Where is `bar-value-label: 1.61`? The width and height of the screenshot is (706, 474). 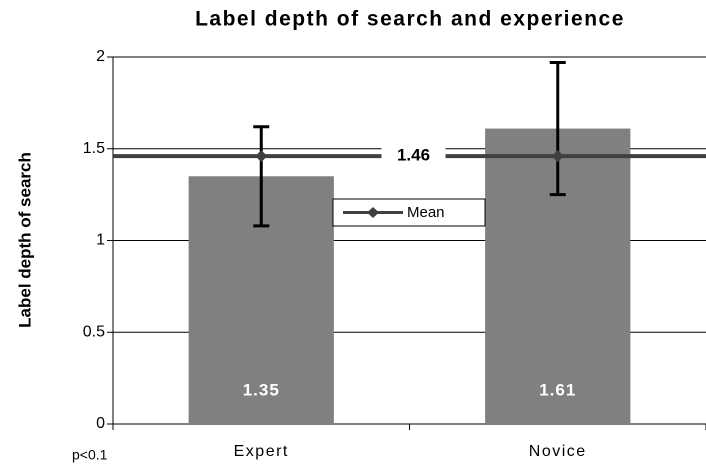
bar-value-label: 1.61 is located at coordinates (557, 389).